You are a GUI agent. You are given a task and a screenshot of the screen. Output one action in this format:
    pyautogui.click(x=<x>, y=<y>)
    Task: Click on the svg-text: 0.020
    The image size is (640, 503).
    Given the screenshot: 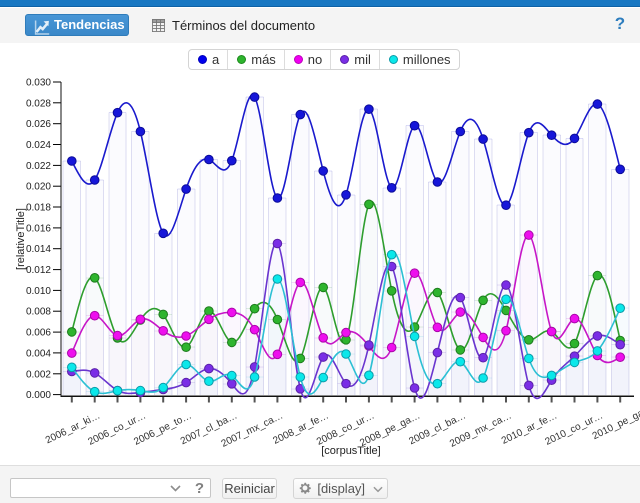 What is the action you would take?
    pyautogui.click(x=38, y=187)
    